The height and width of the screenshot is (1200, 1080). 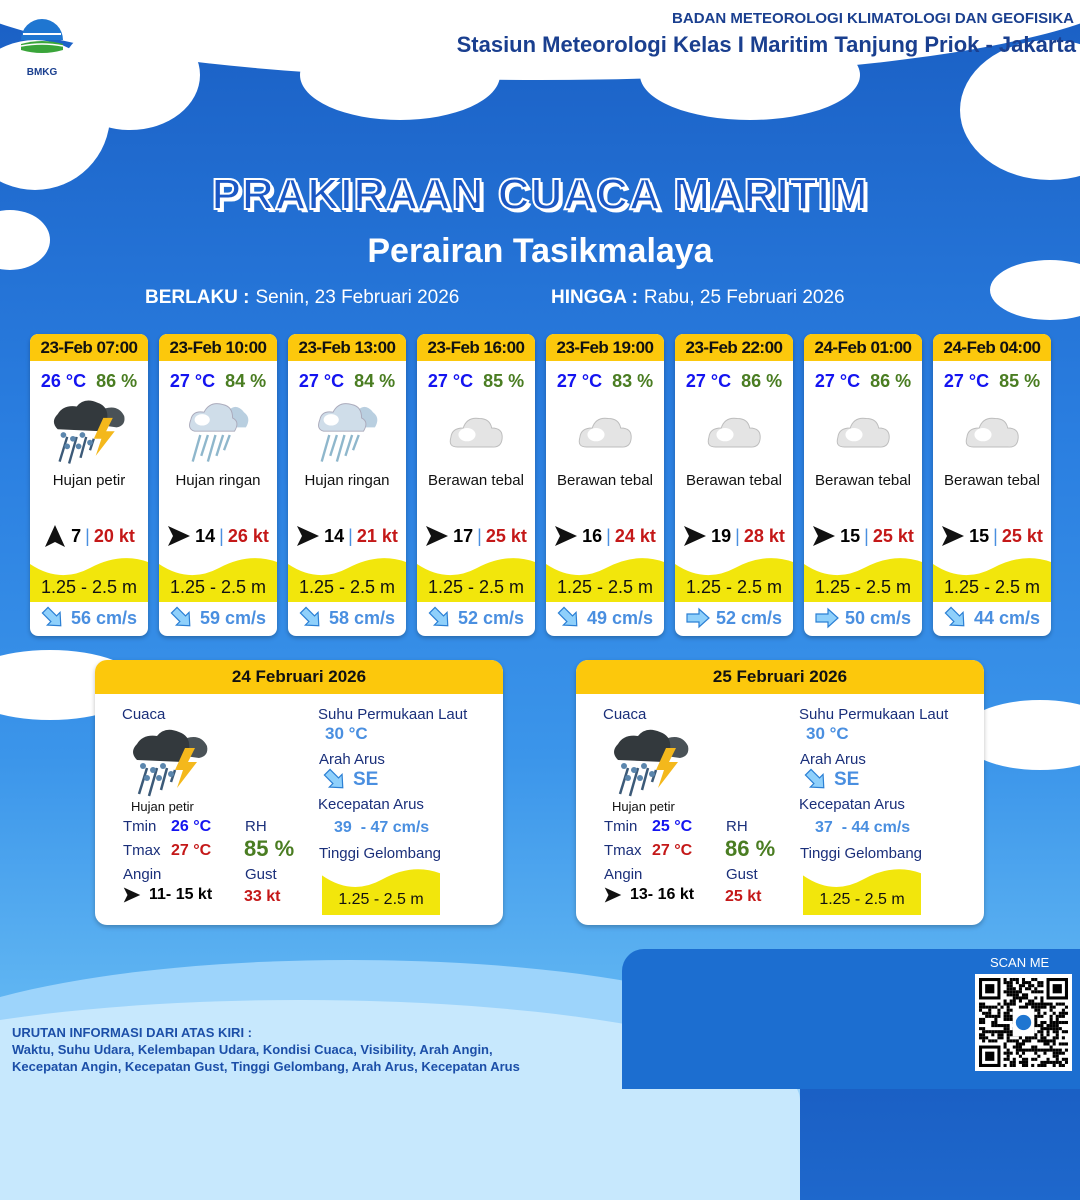 What do you see at coordinates (605, 347) in the screenshot?
I see `forecast-time: 23-Feb 19:00` at bounding box center [605, 347].